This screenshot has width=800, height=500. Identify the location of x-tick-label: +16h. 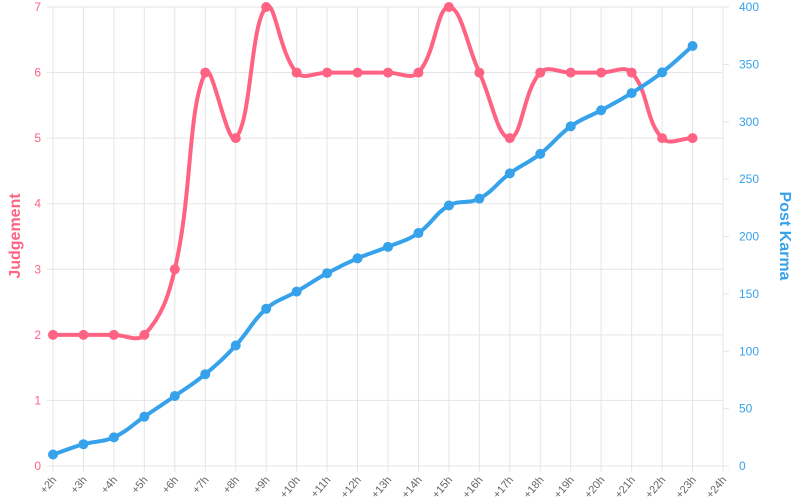
(473, 487).